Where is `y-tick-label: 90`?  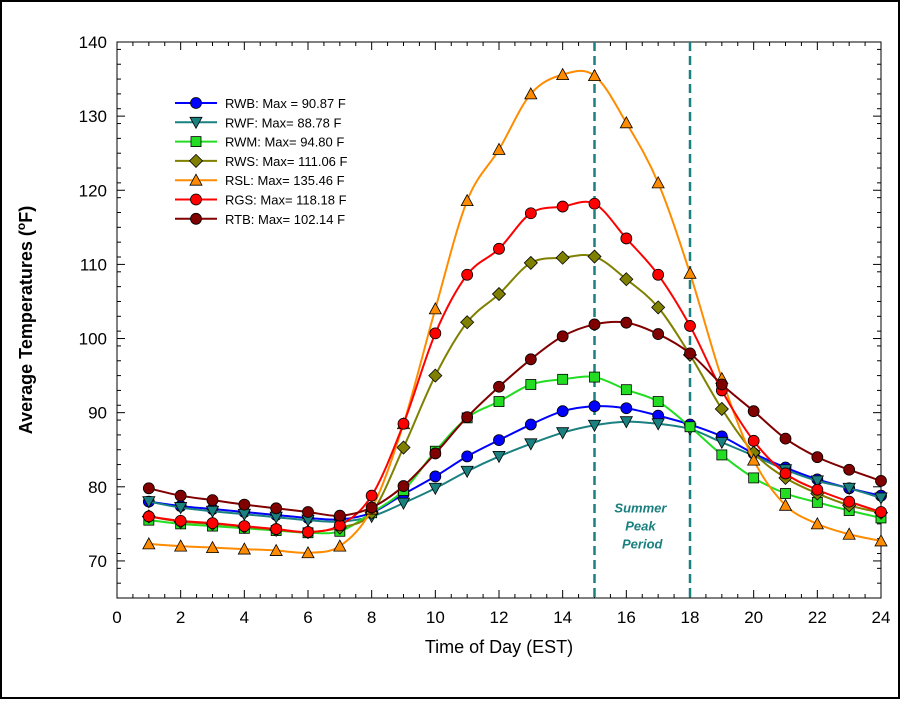
y-tick-label: 90 is located at coordinates (97, 413).